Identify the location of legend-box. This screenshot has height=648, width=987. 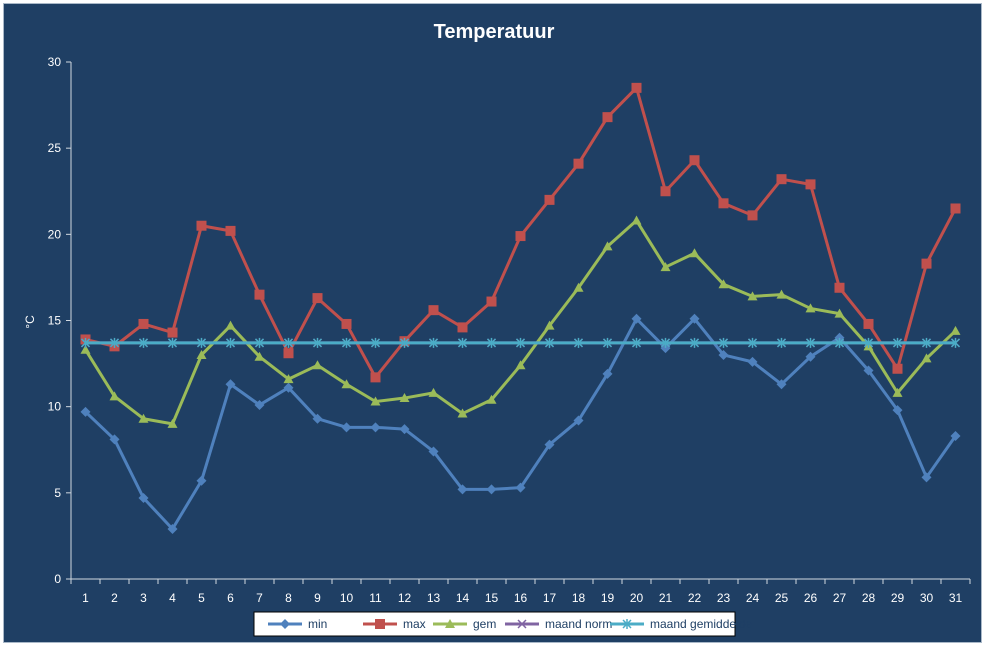
(494, 624).